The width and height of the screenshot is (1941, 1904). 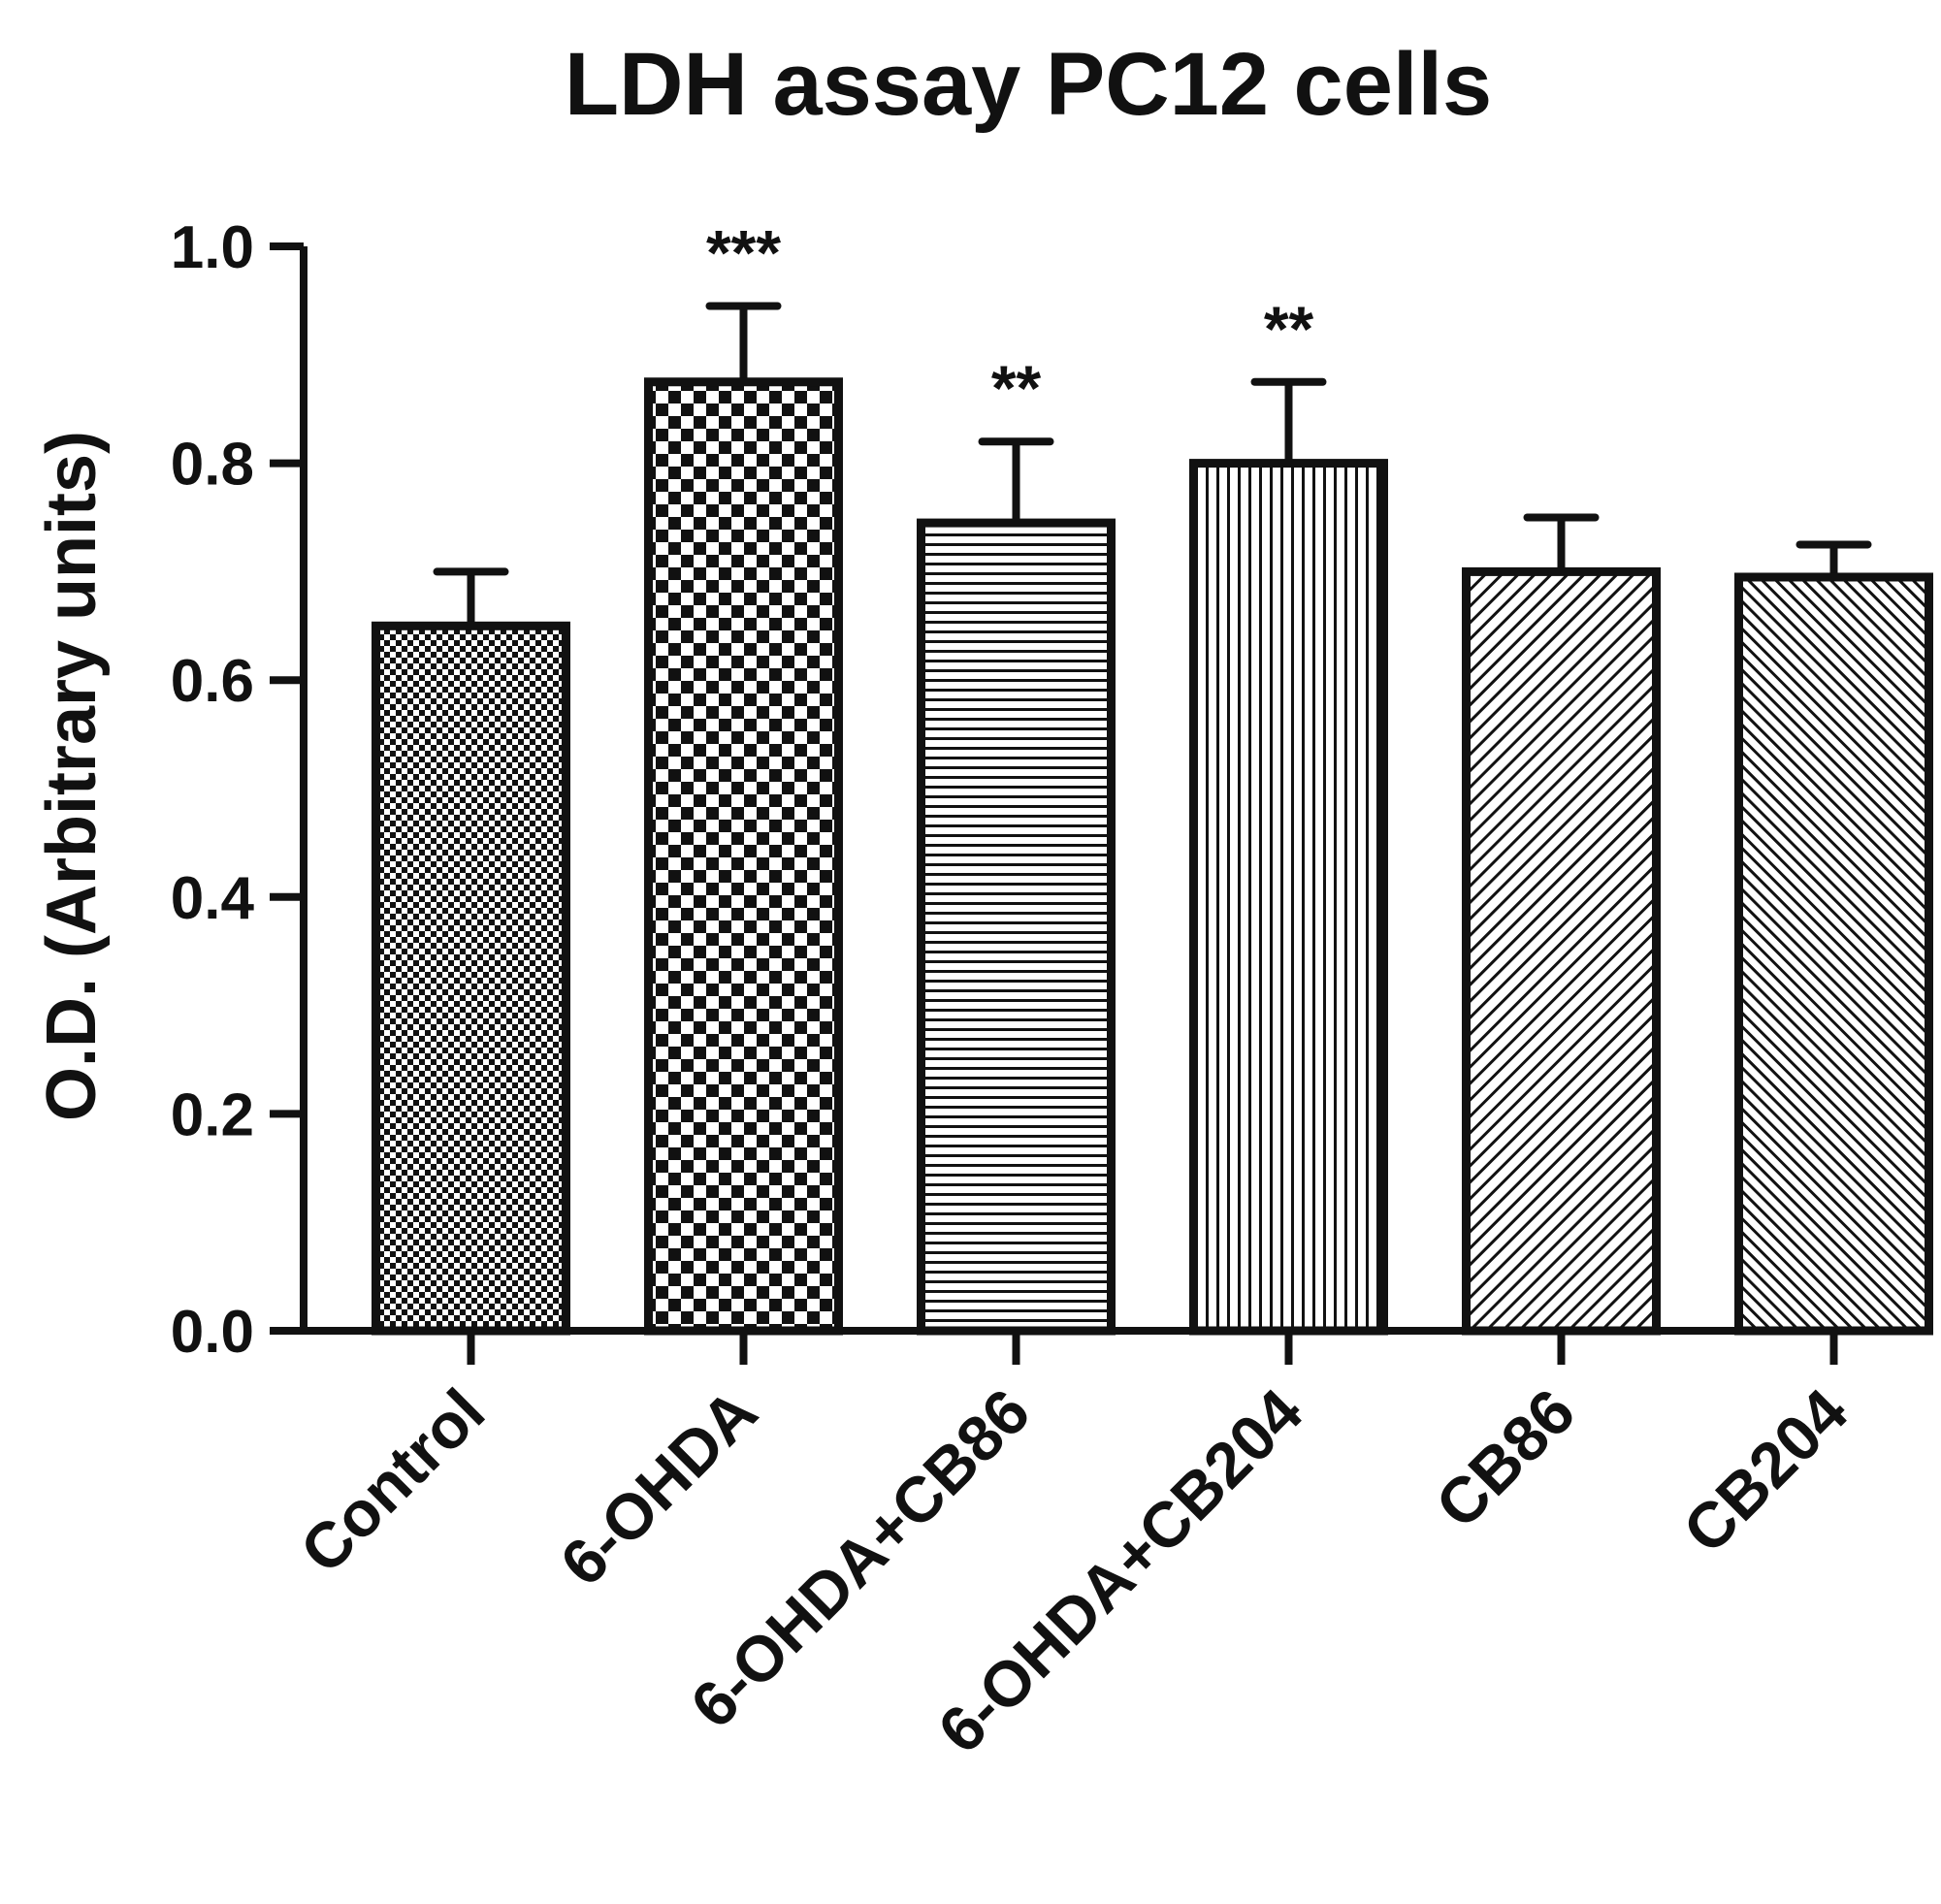 I want to click on y-tick-label: 0.4, so click(x=213, y=898).